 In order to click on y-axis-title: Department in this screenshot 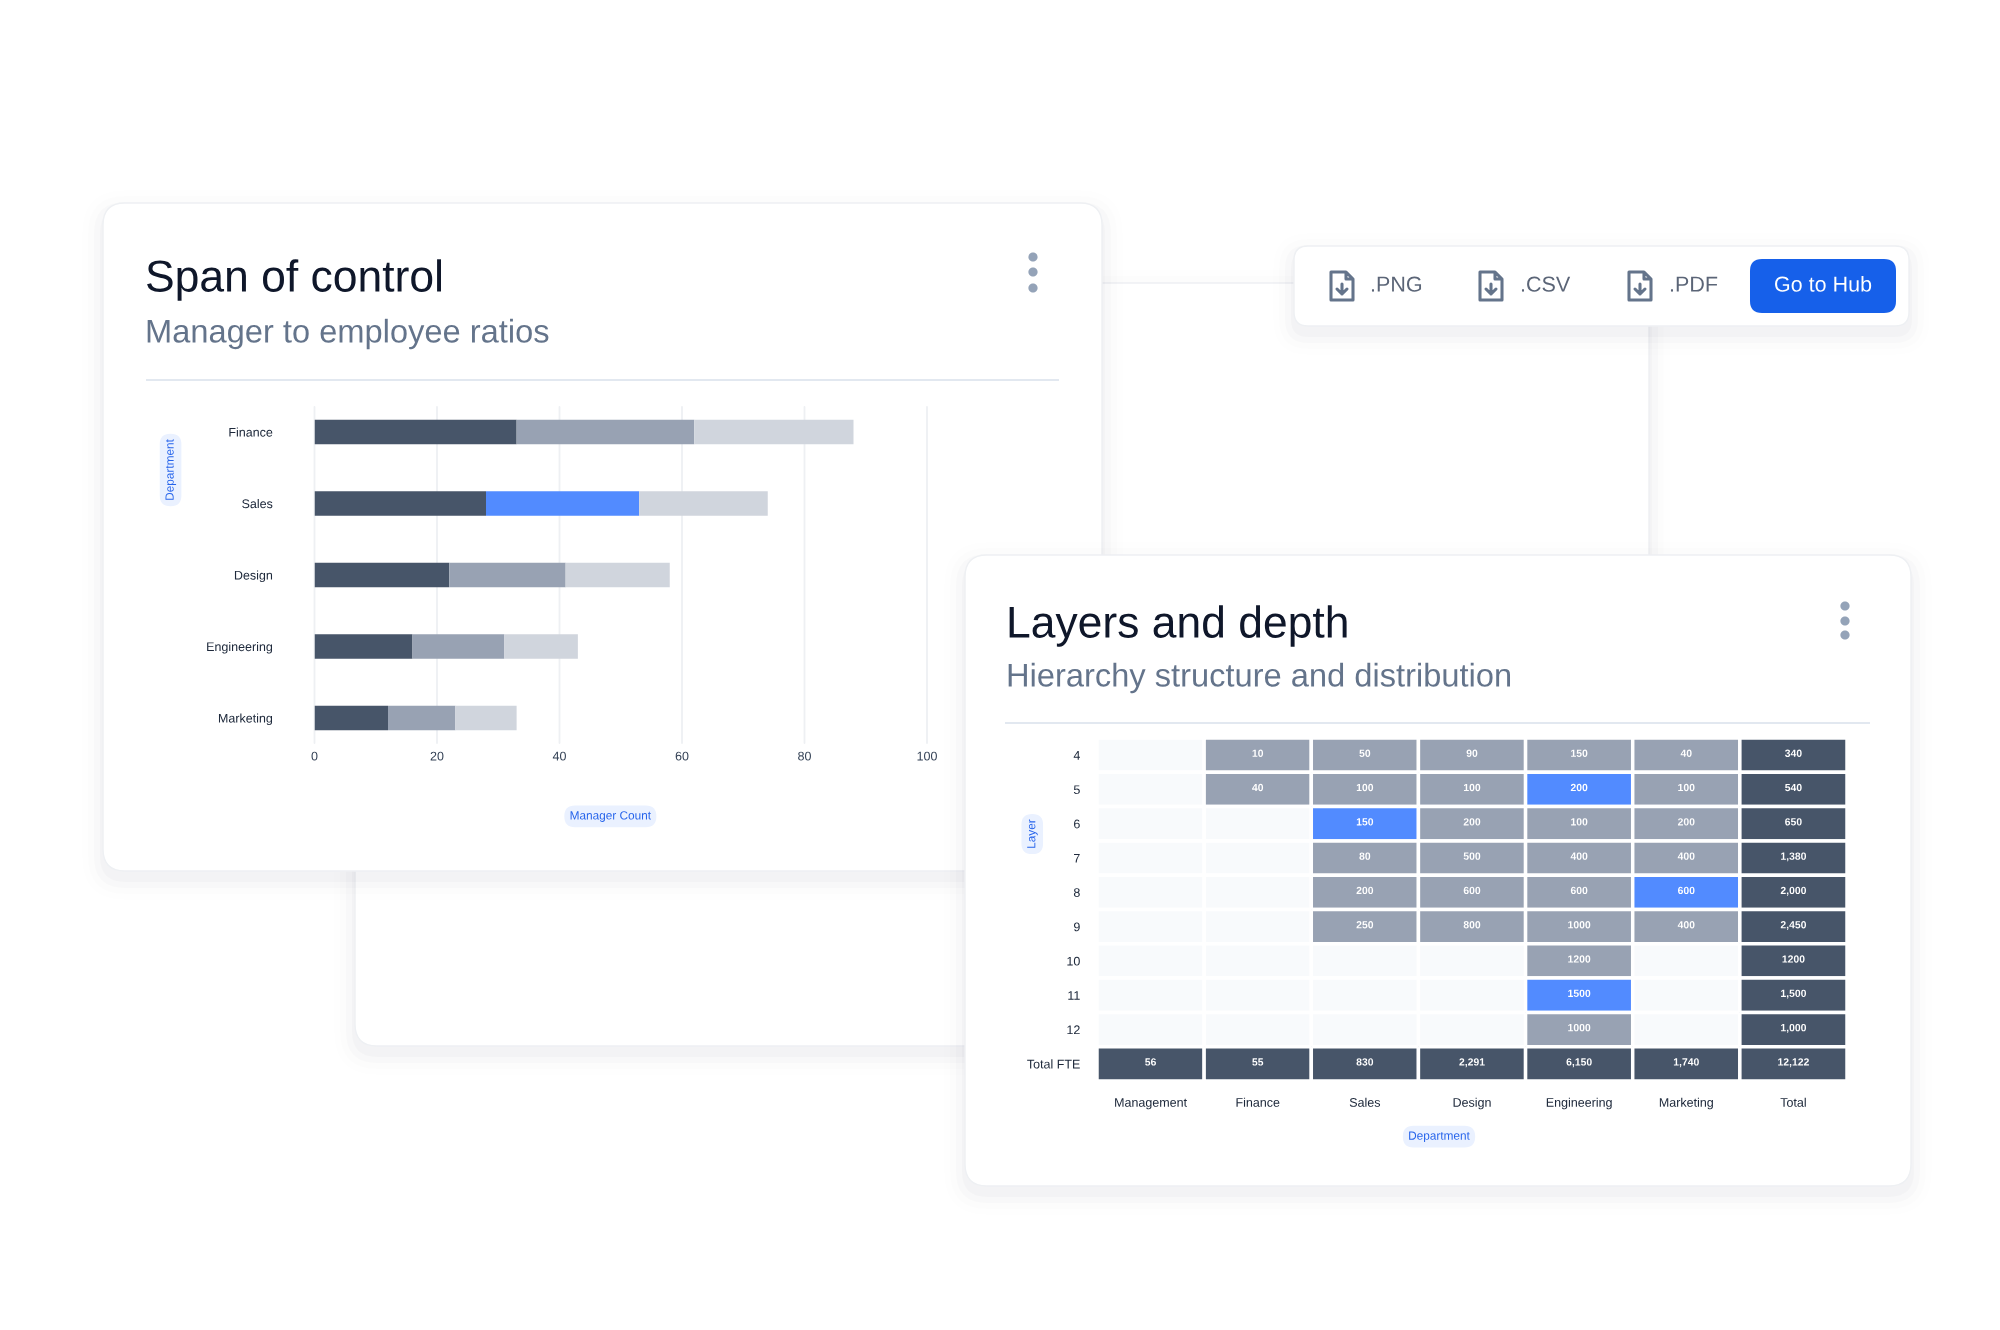, I will do `click(171, 469)`.